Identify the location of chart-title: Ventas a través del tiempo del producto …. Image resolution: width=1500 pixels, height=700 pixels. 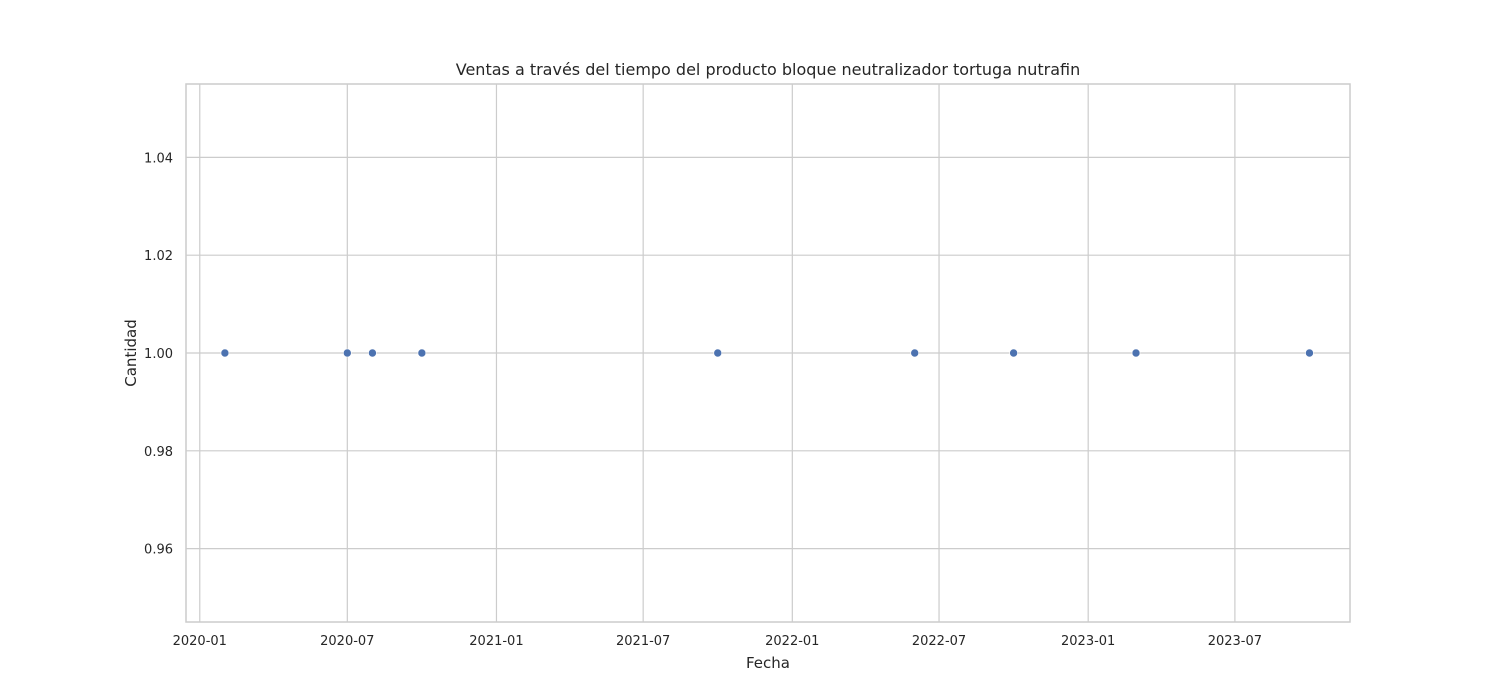
(768, 69).